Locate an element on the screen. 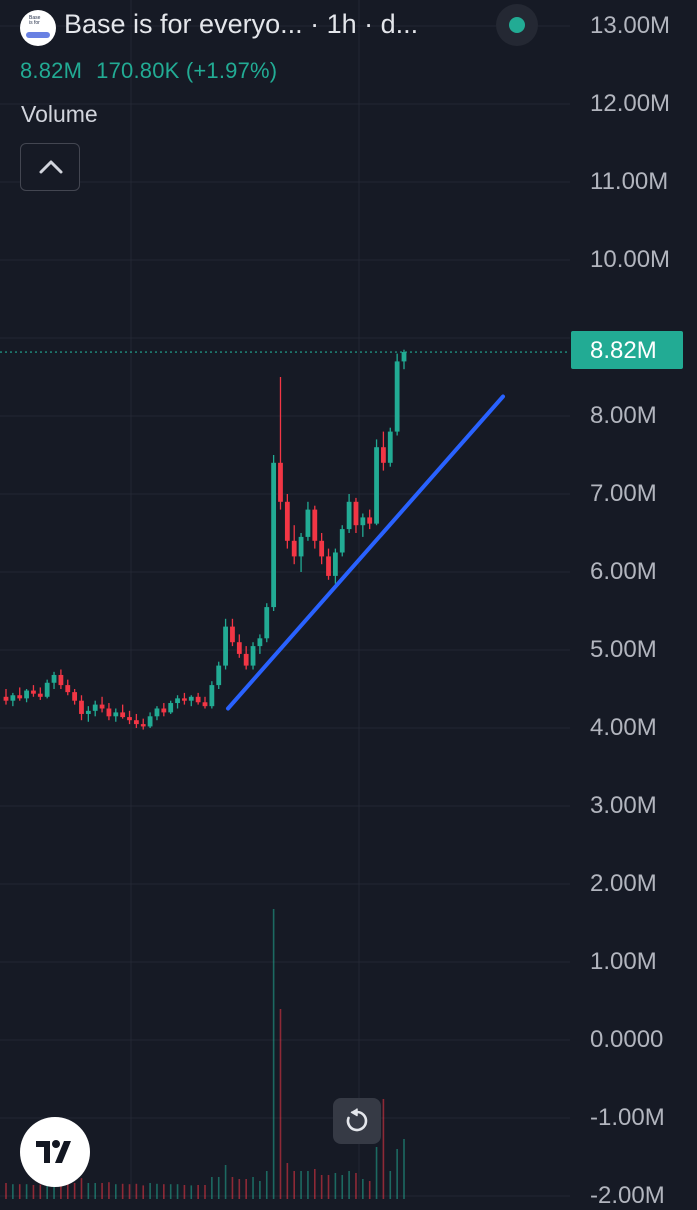 The height and width of the screenshot is (1210, 697). collapse-legend-button is located at coordinates (50, 167).